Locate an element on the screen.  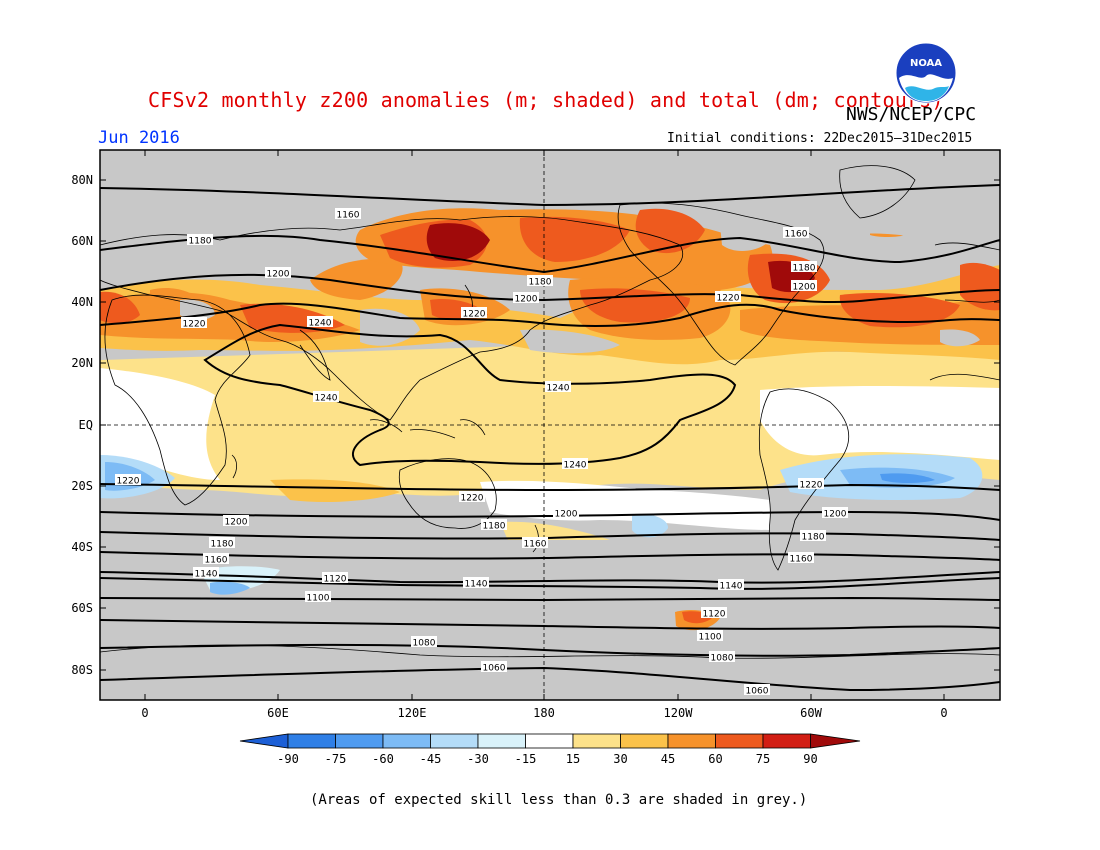
noaa-logo-icon: NOAA is located at coordinates (926, 73).